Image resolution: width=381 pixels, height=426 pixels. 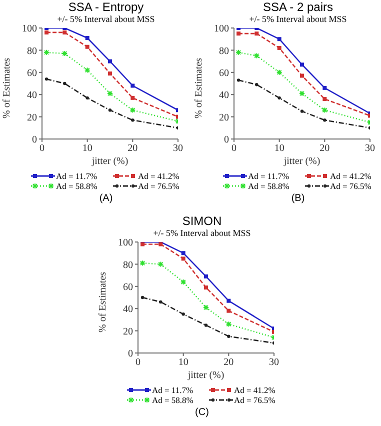 What do you see at coordinates (298, 7) in the screenshot?
I see `chart-title: SSA - 2 pairs` at bounding box center [298, 7].